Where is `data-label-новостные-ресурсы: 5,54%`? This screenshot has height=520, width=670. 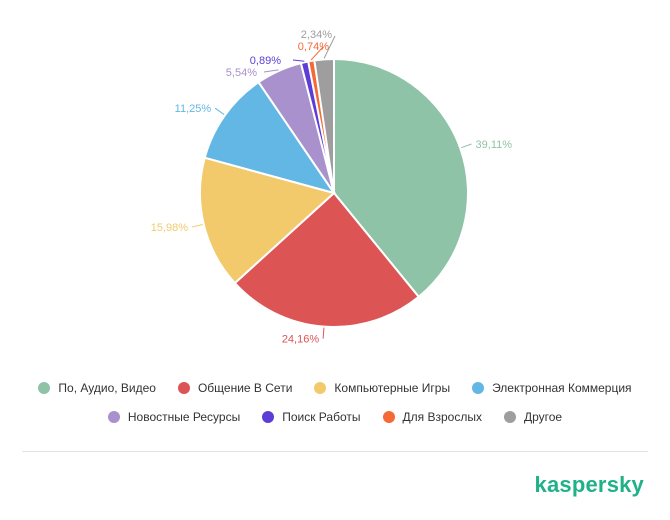 data-label-новостные-ресурсы: 5,54% is located at coordinates (241, 73).